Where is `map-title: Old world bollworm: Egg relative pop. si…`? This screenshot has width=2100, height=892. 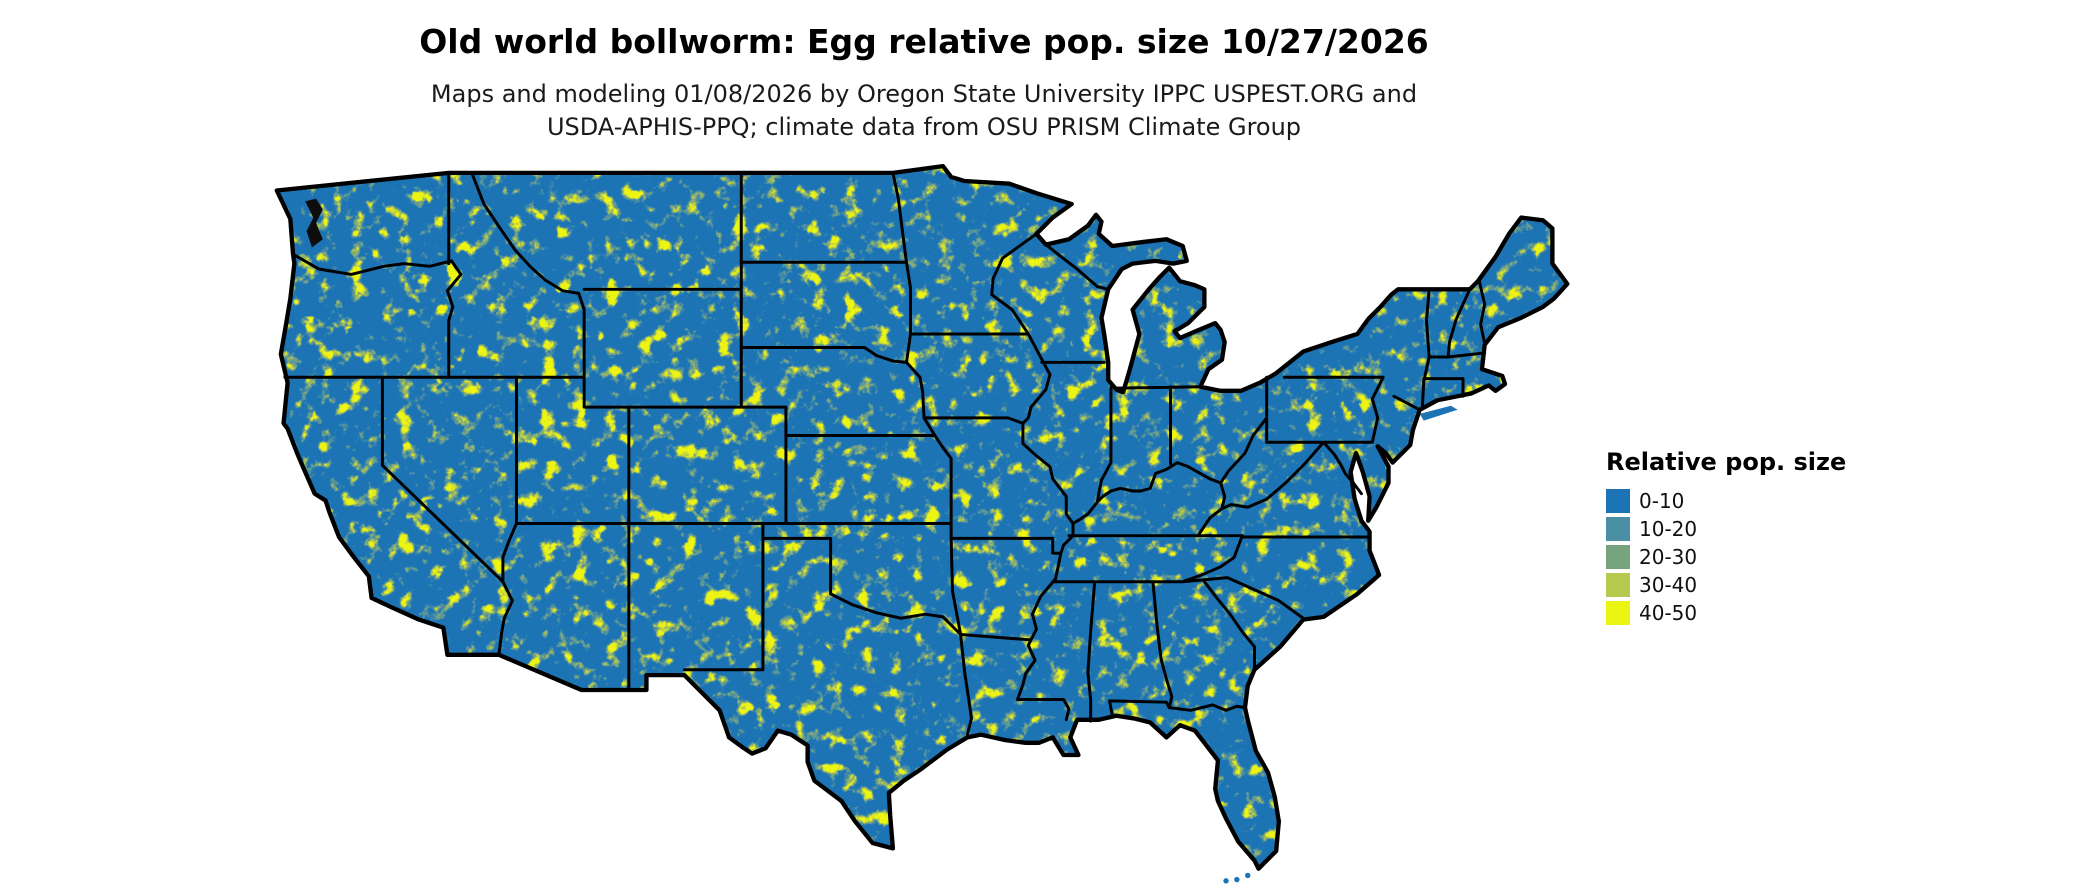 map-title: Old world bollworm: Egg relative pop. si… is located at coordinates (924, 41).